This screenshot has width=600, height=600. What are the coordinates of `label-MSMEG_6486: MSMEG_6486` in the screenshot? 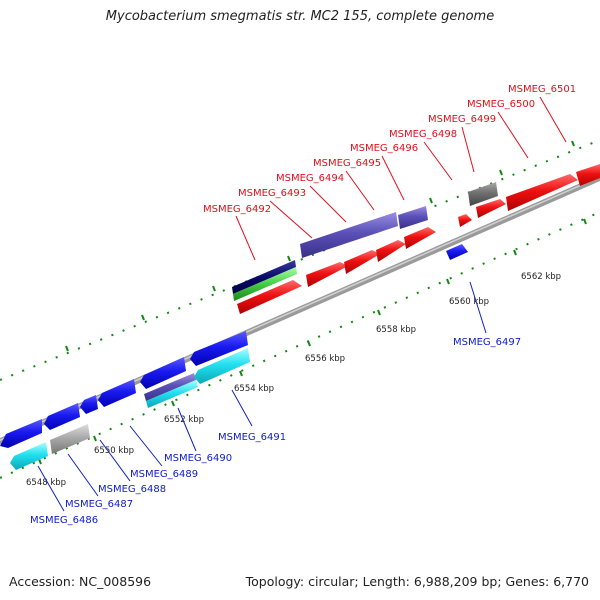 It's located at (64, 520).